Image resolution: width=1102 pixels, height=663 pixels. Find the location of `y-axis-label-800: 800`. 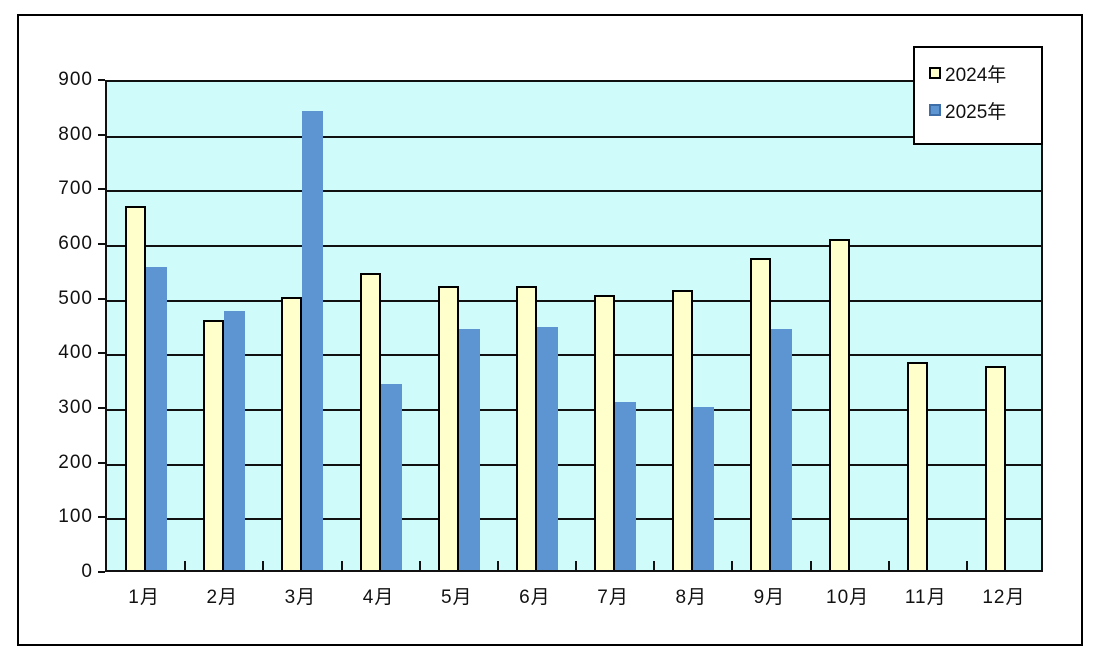

y-axis-label-800: 800 is located at coordinates (75, 134).